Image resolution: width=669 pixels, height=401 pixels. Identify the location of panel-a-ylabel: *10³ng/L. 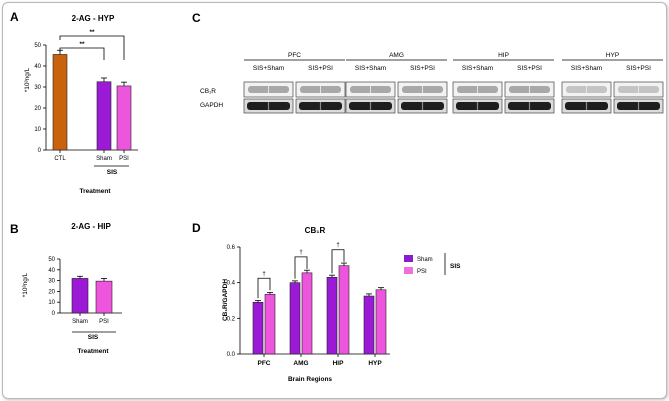
(27, 79).